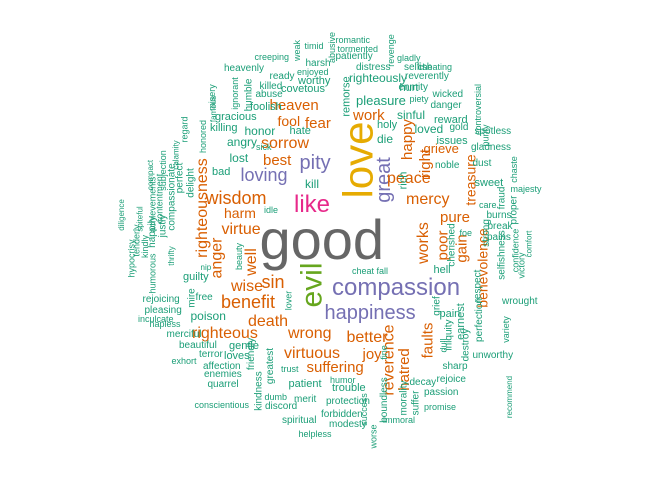 The width and height of the screenshot is (672, 480). What do you see at coordinates (244, 68) in the screenshot?
I see `cloud-word: heavenly` at bounding box center [244, 68].